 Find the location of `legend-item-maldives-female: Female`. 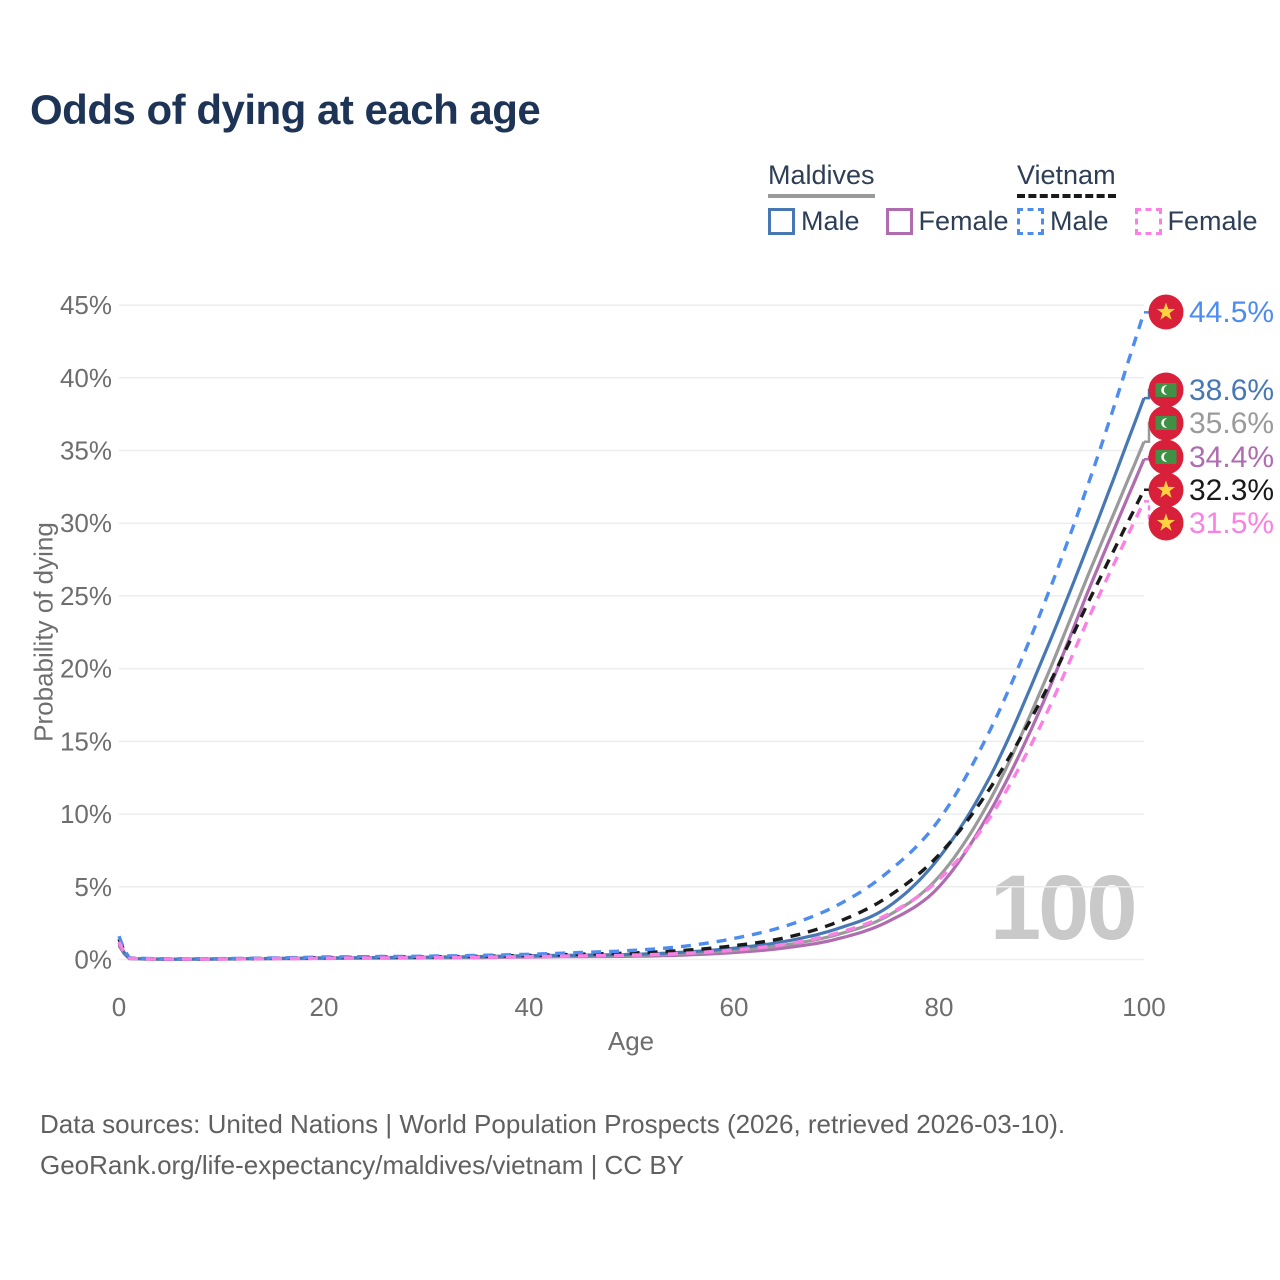

legend-item-maldives-female: Female is located at coordinates (947, 221).